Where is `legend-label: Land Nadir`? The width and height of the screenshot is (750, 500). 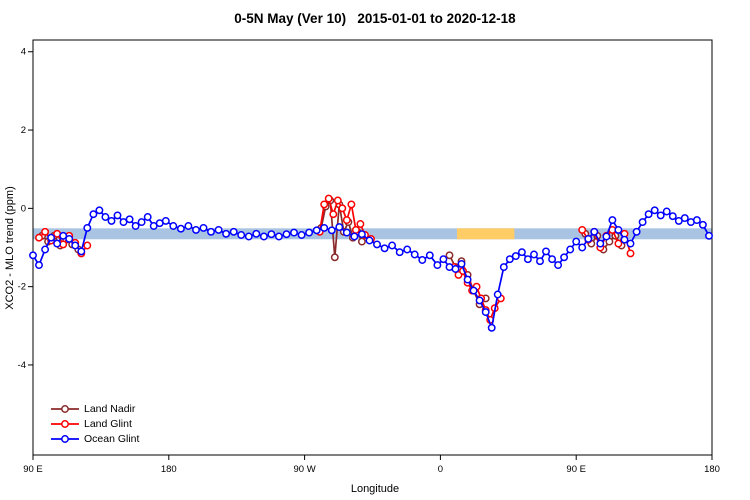
legend-label: Land Nadir is located at coordinates (110, 408).